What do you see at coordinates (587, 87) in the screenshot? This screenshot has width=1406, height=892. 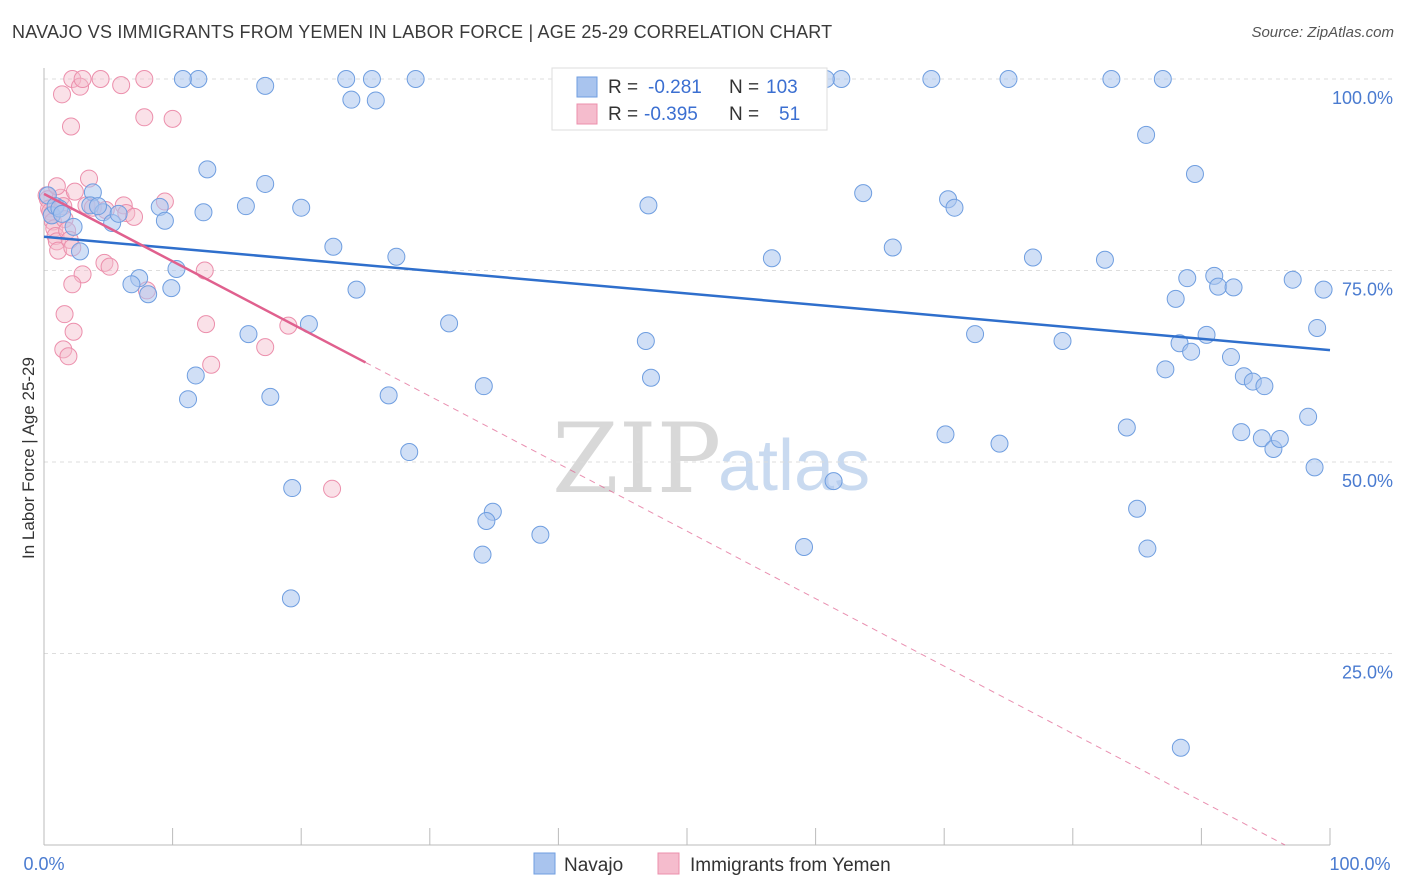 I see `legend-swatch-navajo` at bounding box center [587, 87].